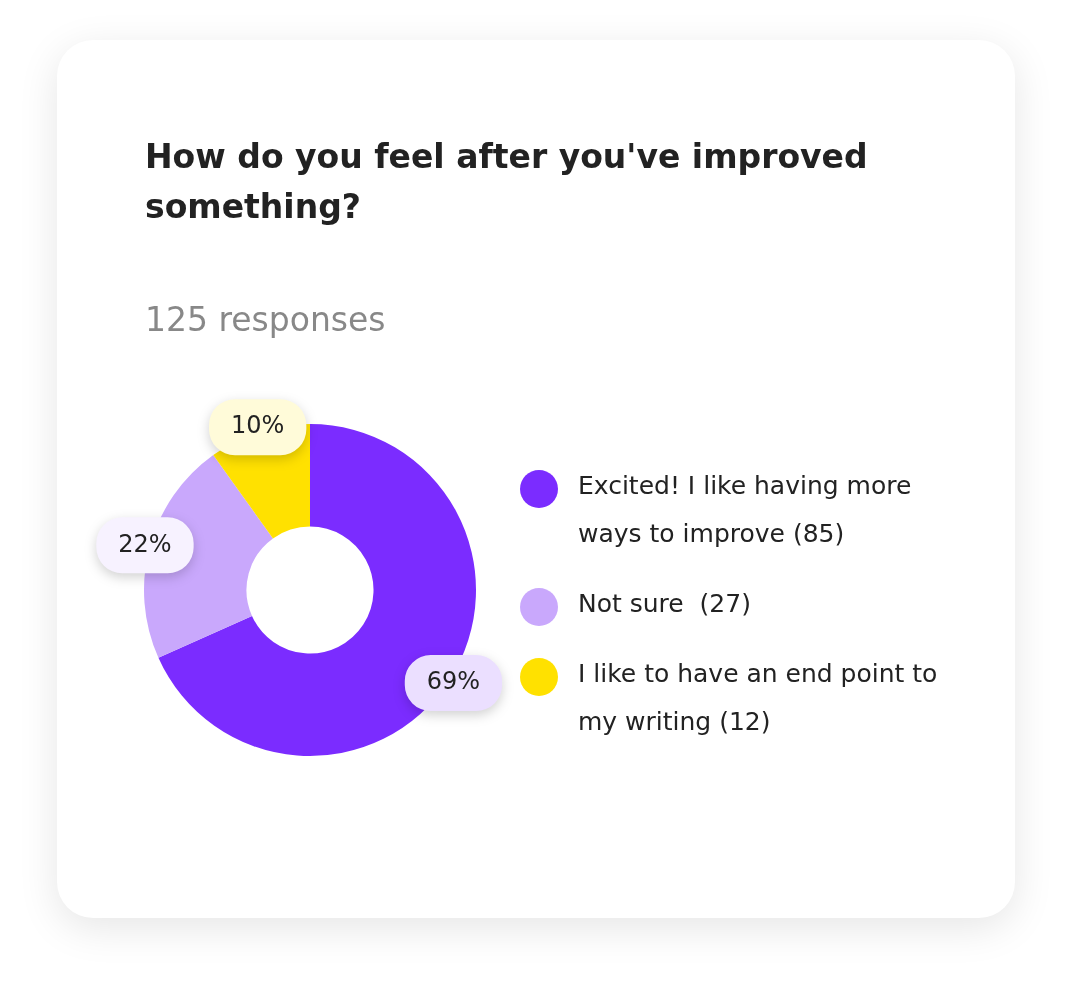 Image resolution: width=1072 pixels, height=992 pixels. Describe the element at coordinates (258, 425) in the screenshot. I see `data-label: 10%` at that location.